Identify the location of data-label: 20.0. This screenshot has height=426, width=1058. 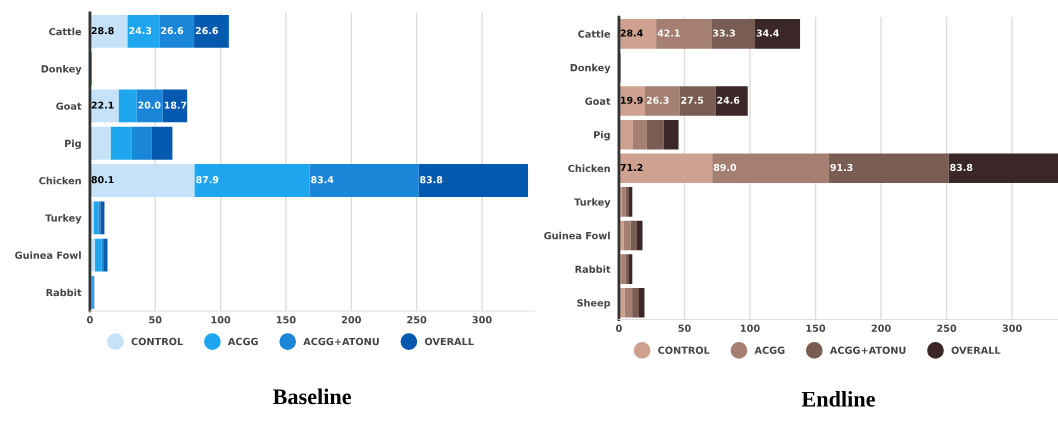
(149, 105).